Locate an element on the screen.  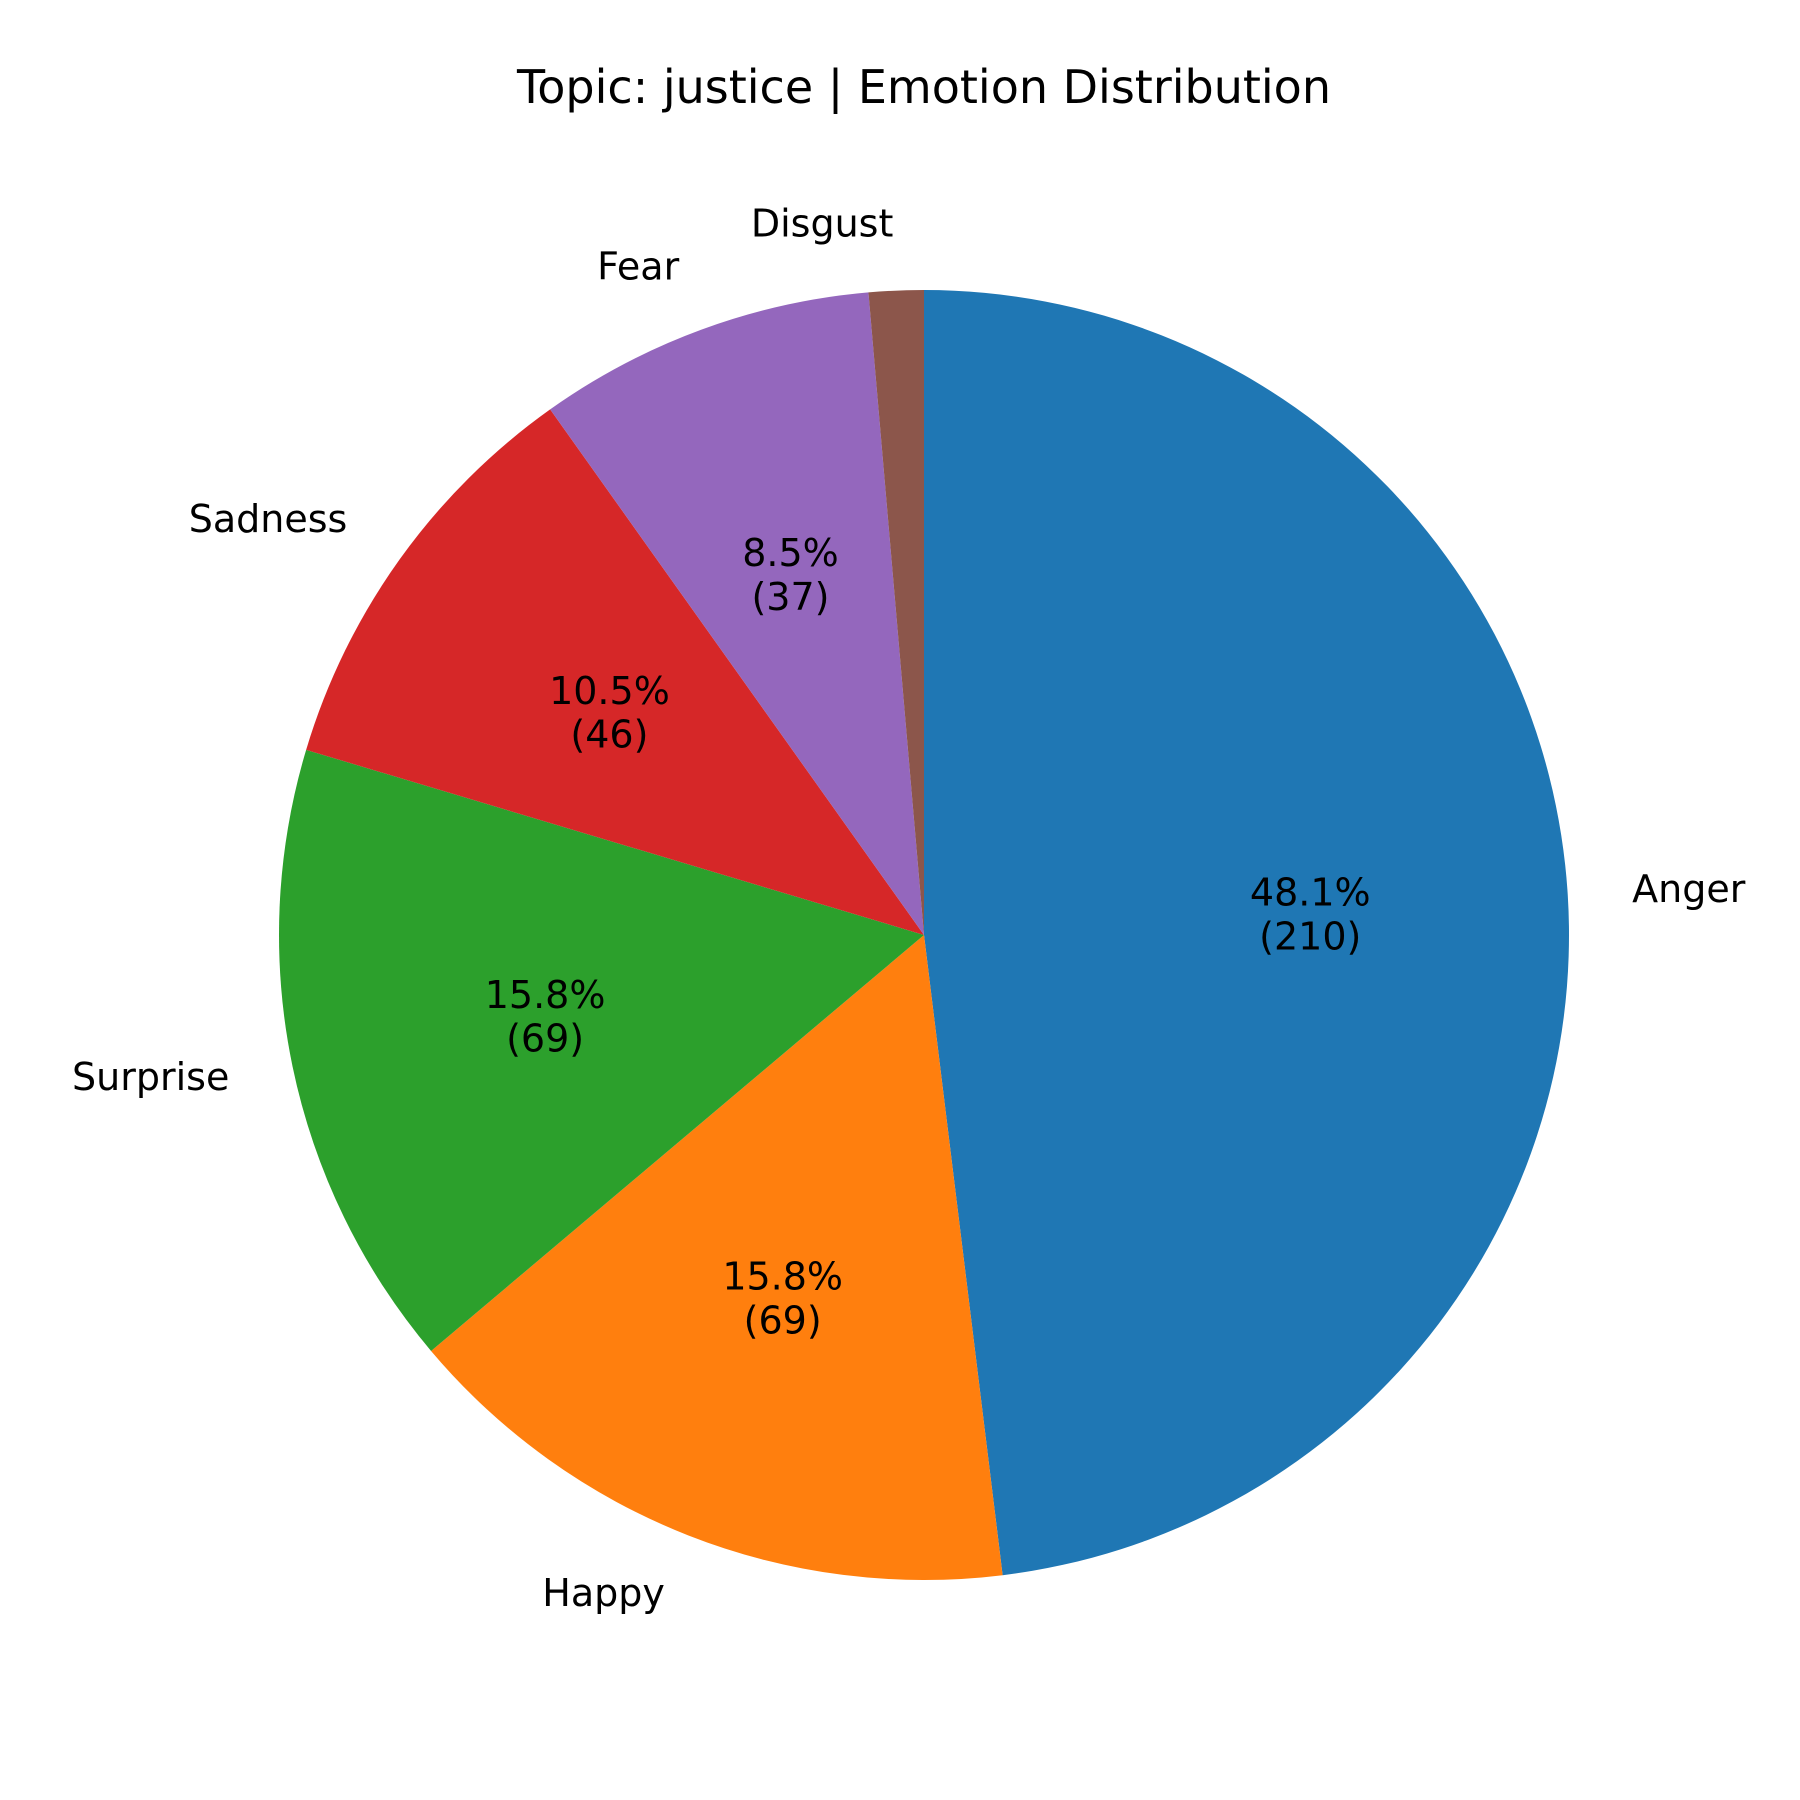
slice-percent-sadness: 10.5% is located at coordinates (609, 691).